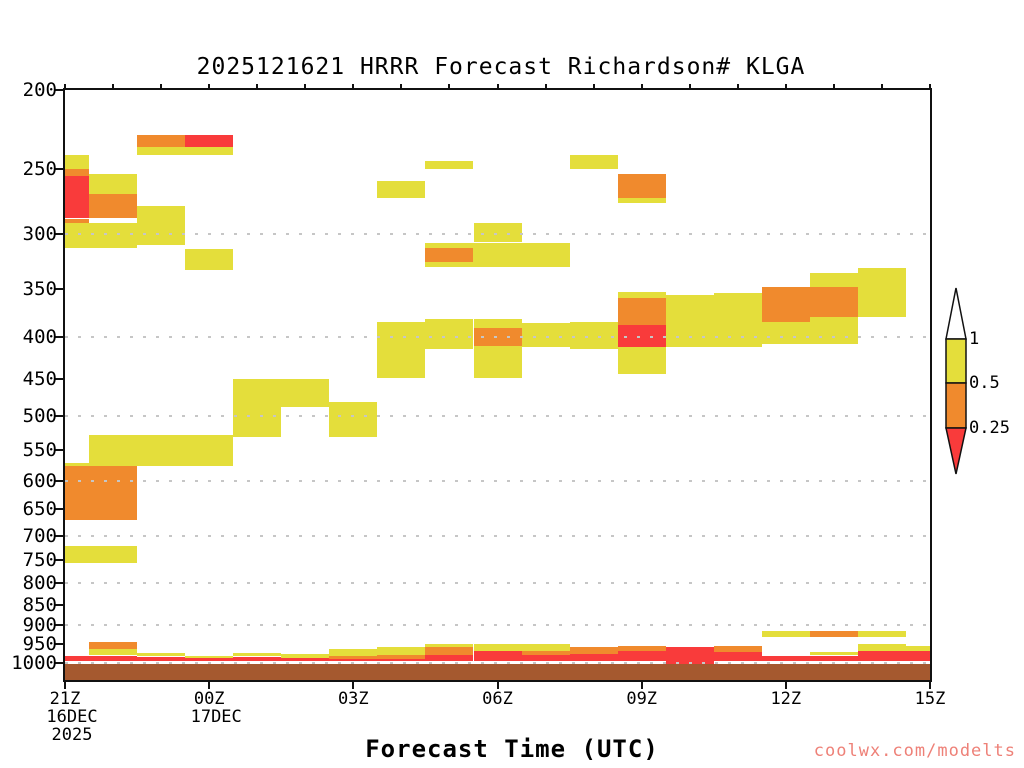 This screenshot has height=768, width=1024. I want to click on y-axis-tick-label: 600, so click(39, 480).